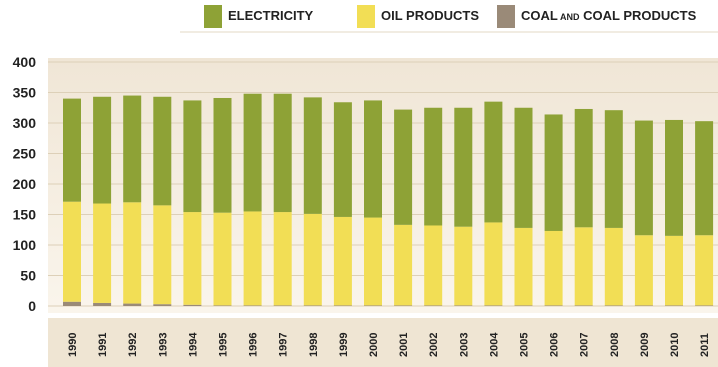 The height and width of the screenshot is (367, 718). Describe the element at coordinates (312, 155) in the screenshot. I see `bar-electricity-1998` at that location.